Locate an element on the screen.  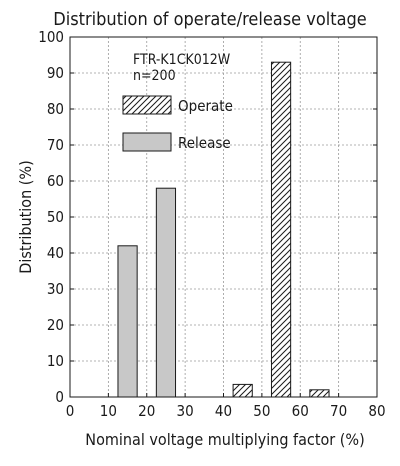
y-tick-label: 70 is located at coordinates (55, 145).